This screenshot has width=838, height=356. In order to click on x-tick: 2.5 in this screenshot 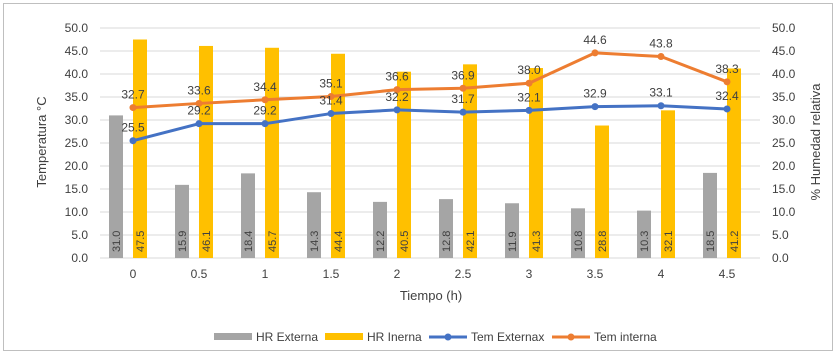, I will do `click(463, 274)`.